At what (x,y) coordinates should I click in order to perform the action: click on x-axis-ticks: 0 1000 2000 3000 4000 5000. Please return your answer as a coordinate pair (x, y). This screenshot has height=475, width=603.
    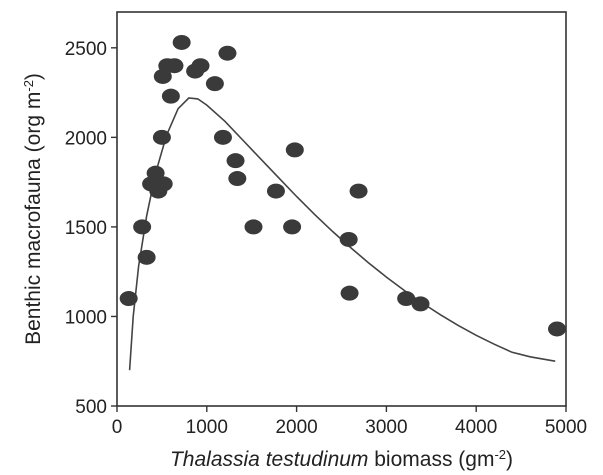
    Looking at the image, I should click on (349, 422).